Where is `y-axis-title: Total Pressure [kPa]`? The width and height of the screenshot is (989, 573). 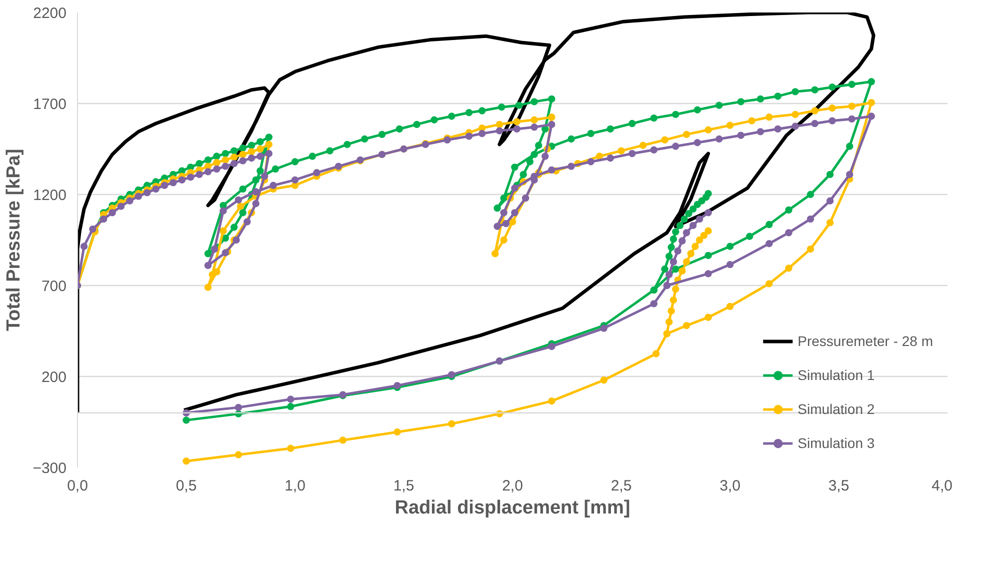
y-axis-title: Total Pressure [kPa] is located at coordinates (14, 240).